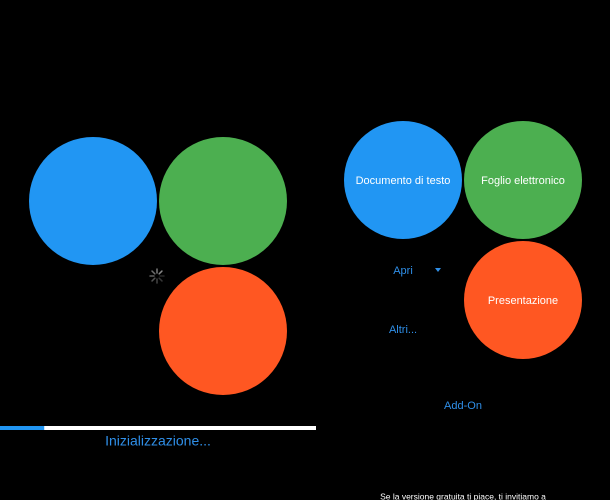 The width and height of the screenshot is (610, 500). I want to click on button: Foglio elettronico, so click(523, 180).